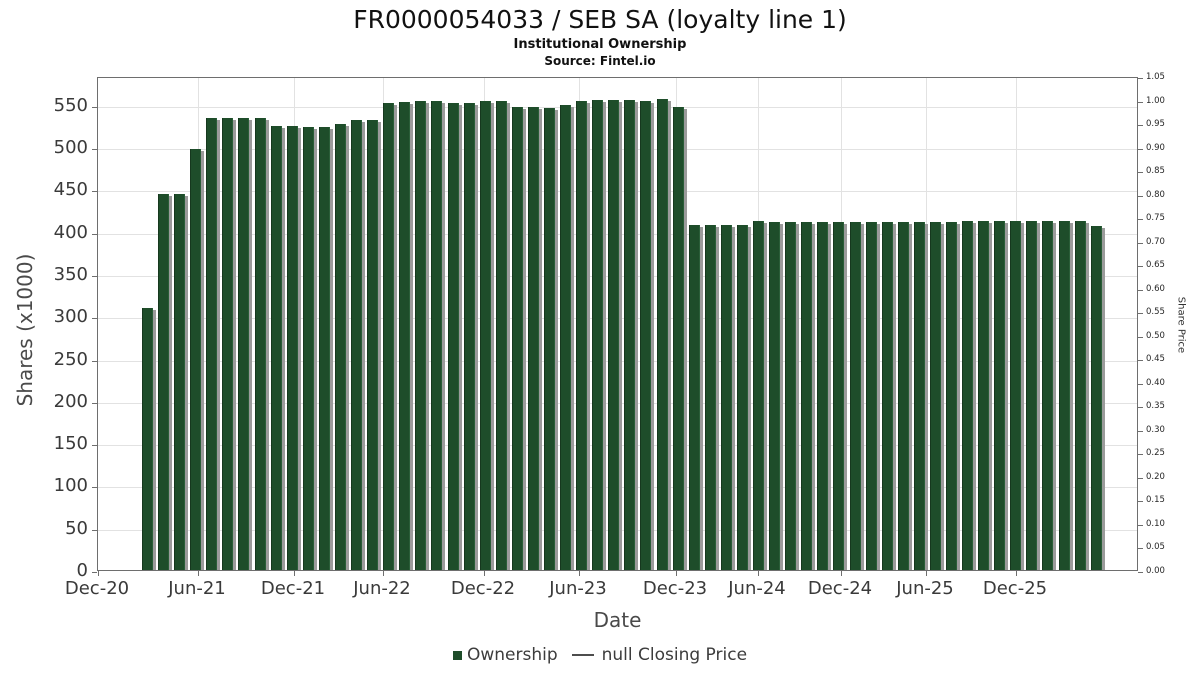 The image size is (1200, 675). I want to click on y-tick-label-right: 0.05, so click(1155, 547).